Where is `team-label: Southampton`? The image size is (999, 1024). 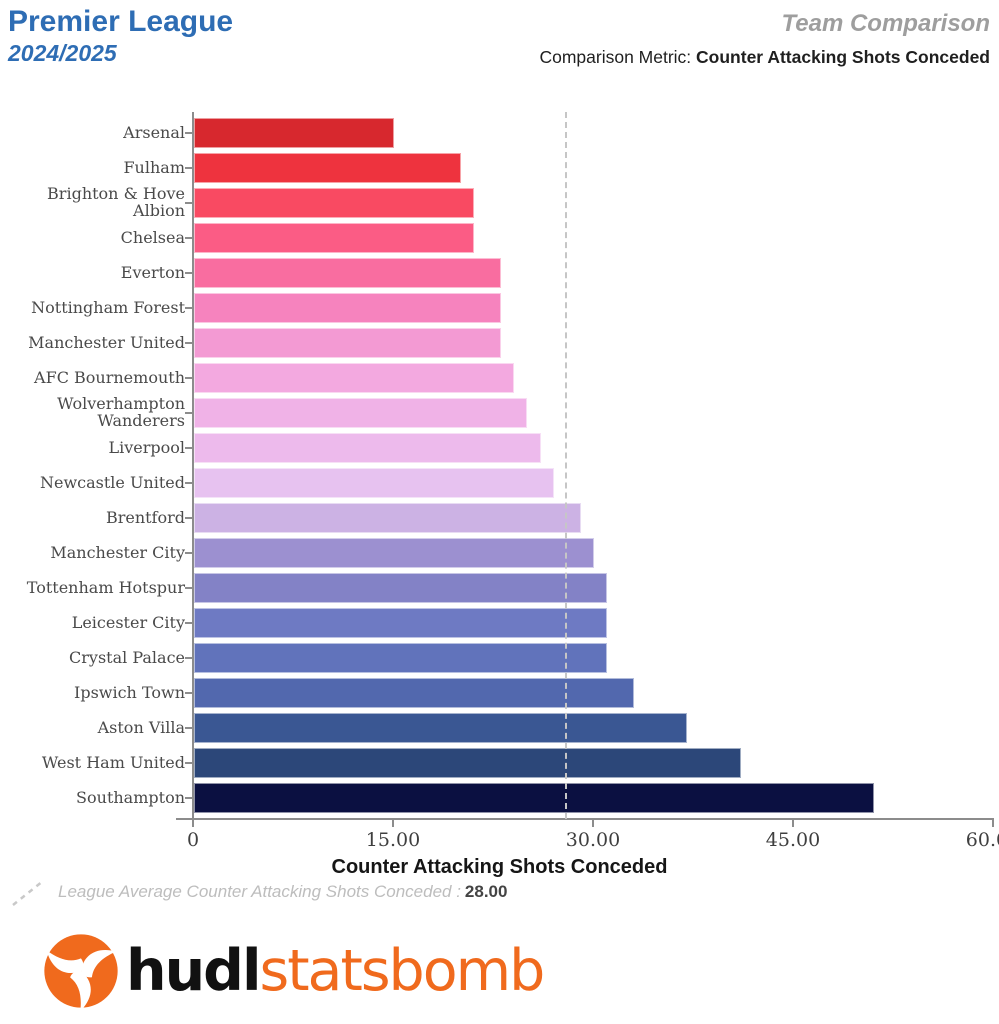 team-label: Southampton is located at coordinates (130, 797).